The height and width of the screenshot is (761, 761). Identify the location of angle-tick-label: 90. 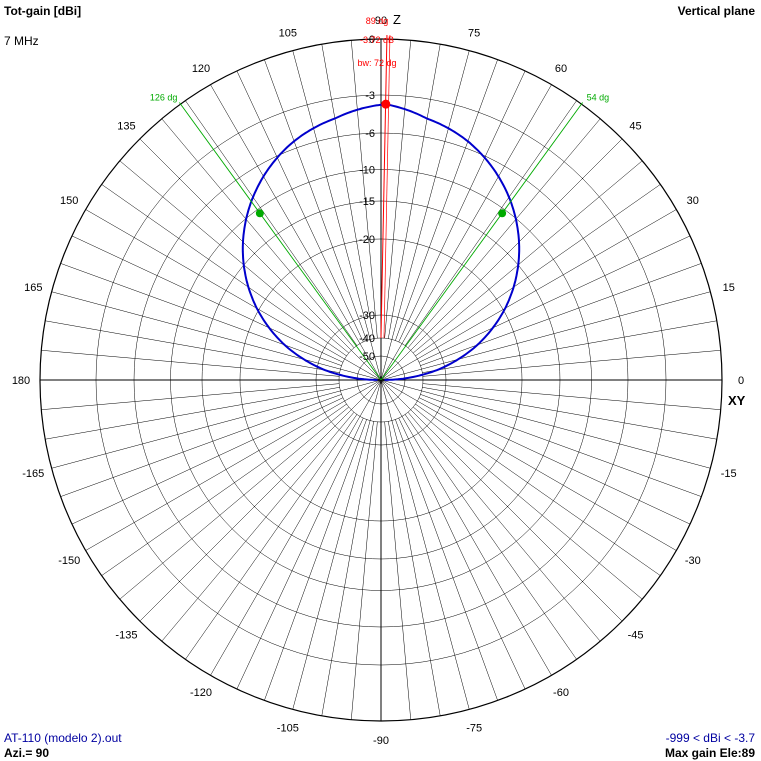
(381, 21).